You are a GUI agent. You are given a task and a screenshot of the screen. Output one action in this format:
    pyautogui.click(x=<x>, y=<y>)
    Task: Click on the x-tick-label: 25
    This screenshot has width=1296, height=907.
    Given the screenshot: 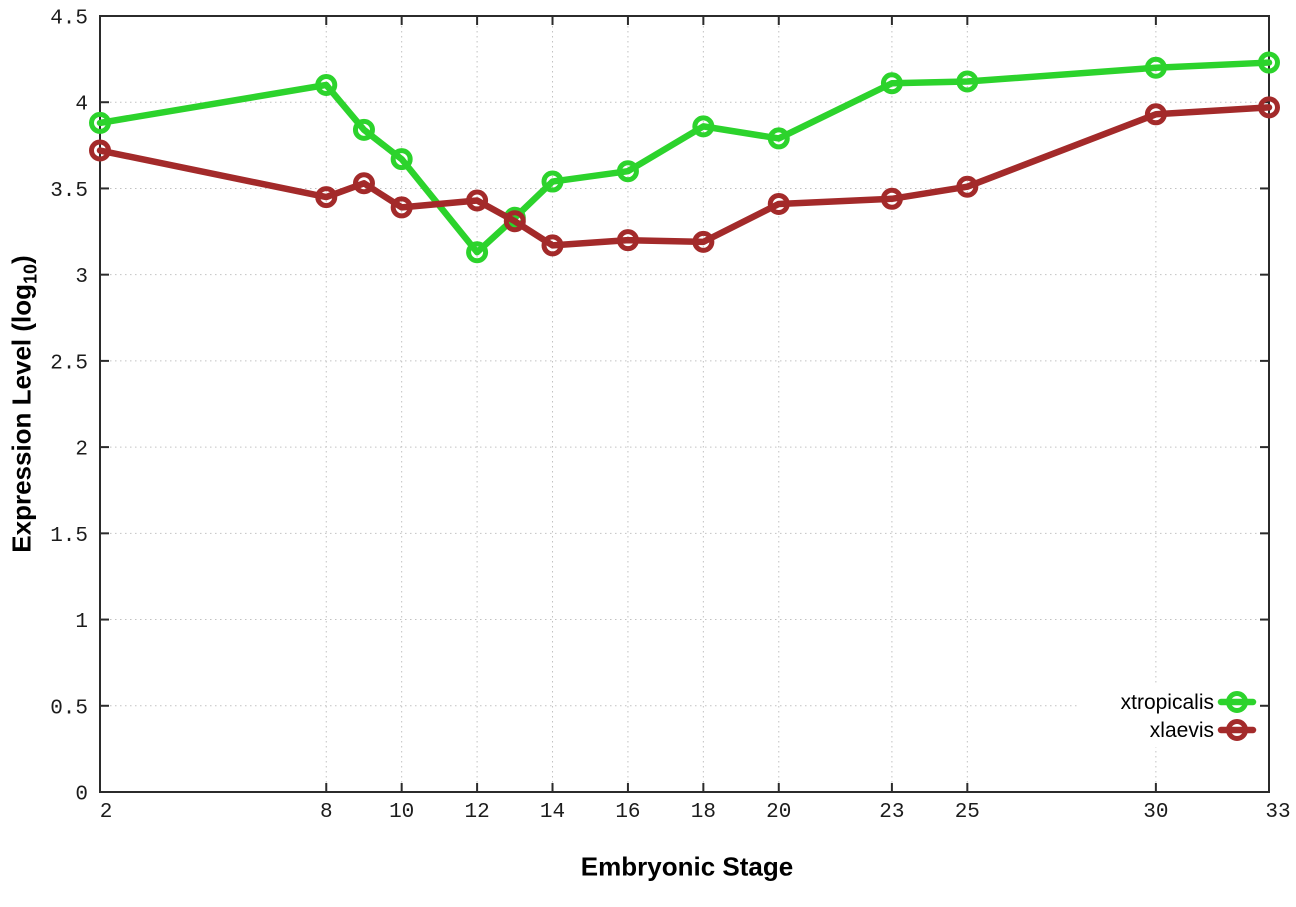 What is the action you would take?
    pyautogui.click(x=967, y=812)
    